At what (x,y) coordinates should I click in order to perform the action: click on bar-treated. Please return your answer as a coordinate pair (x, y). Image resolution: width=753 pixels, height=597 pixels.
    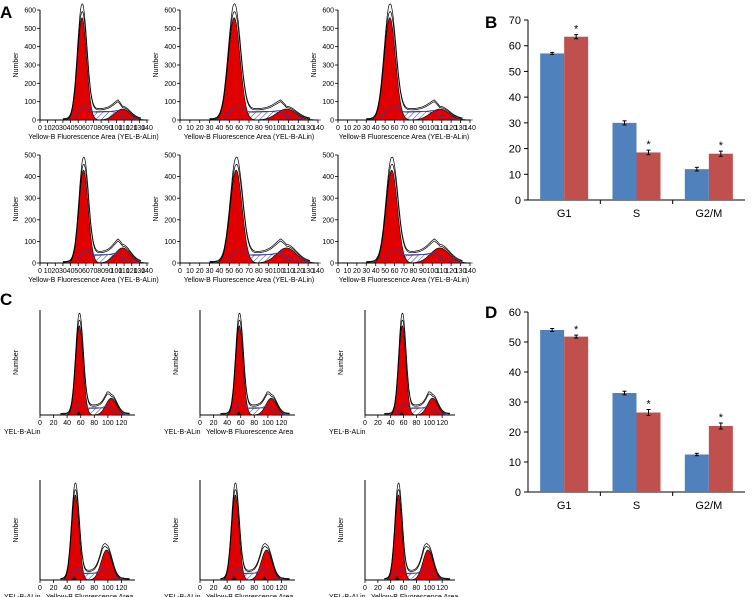
    Looking at the image, I should click on (720, 176).